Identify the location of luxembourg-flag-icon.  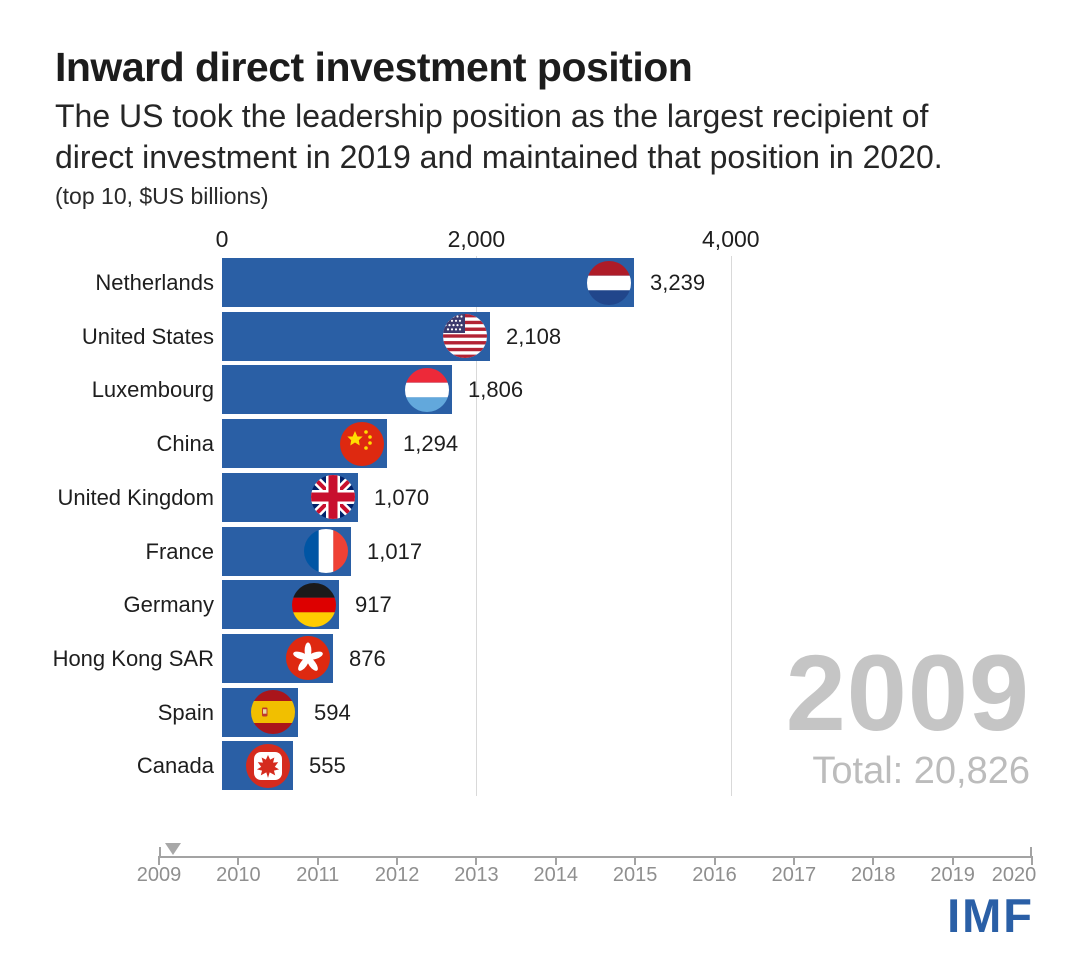
(427, 389).